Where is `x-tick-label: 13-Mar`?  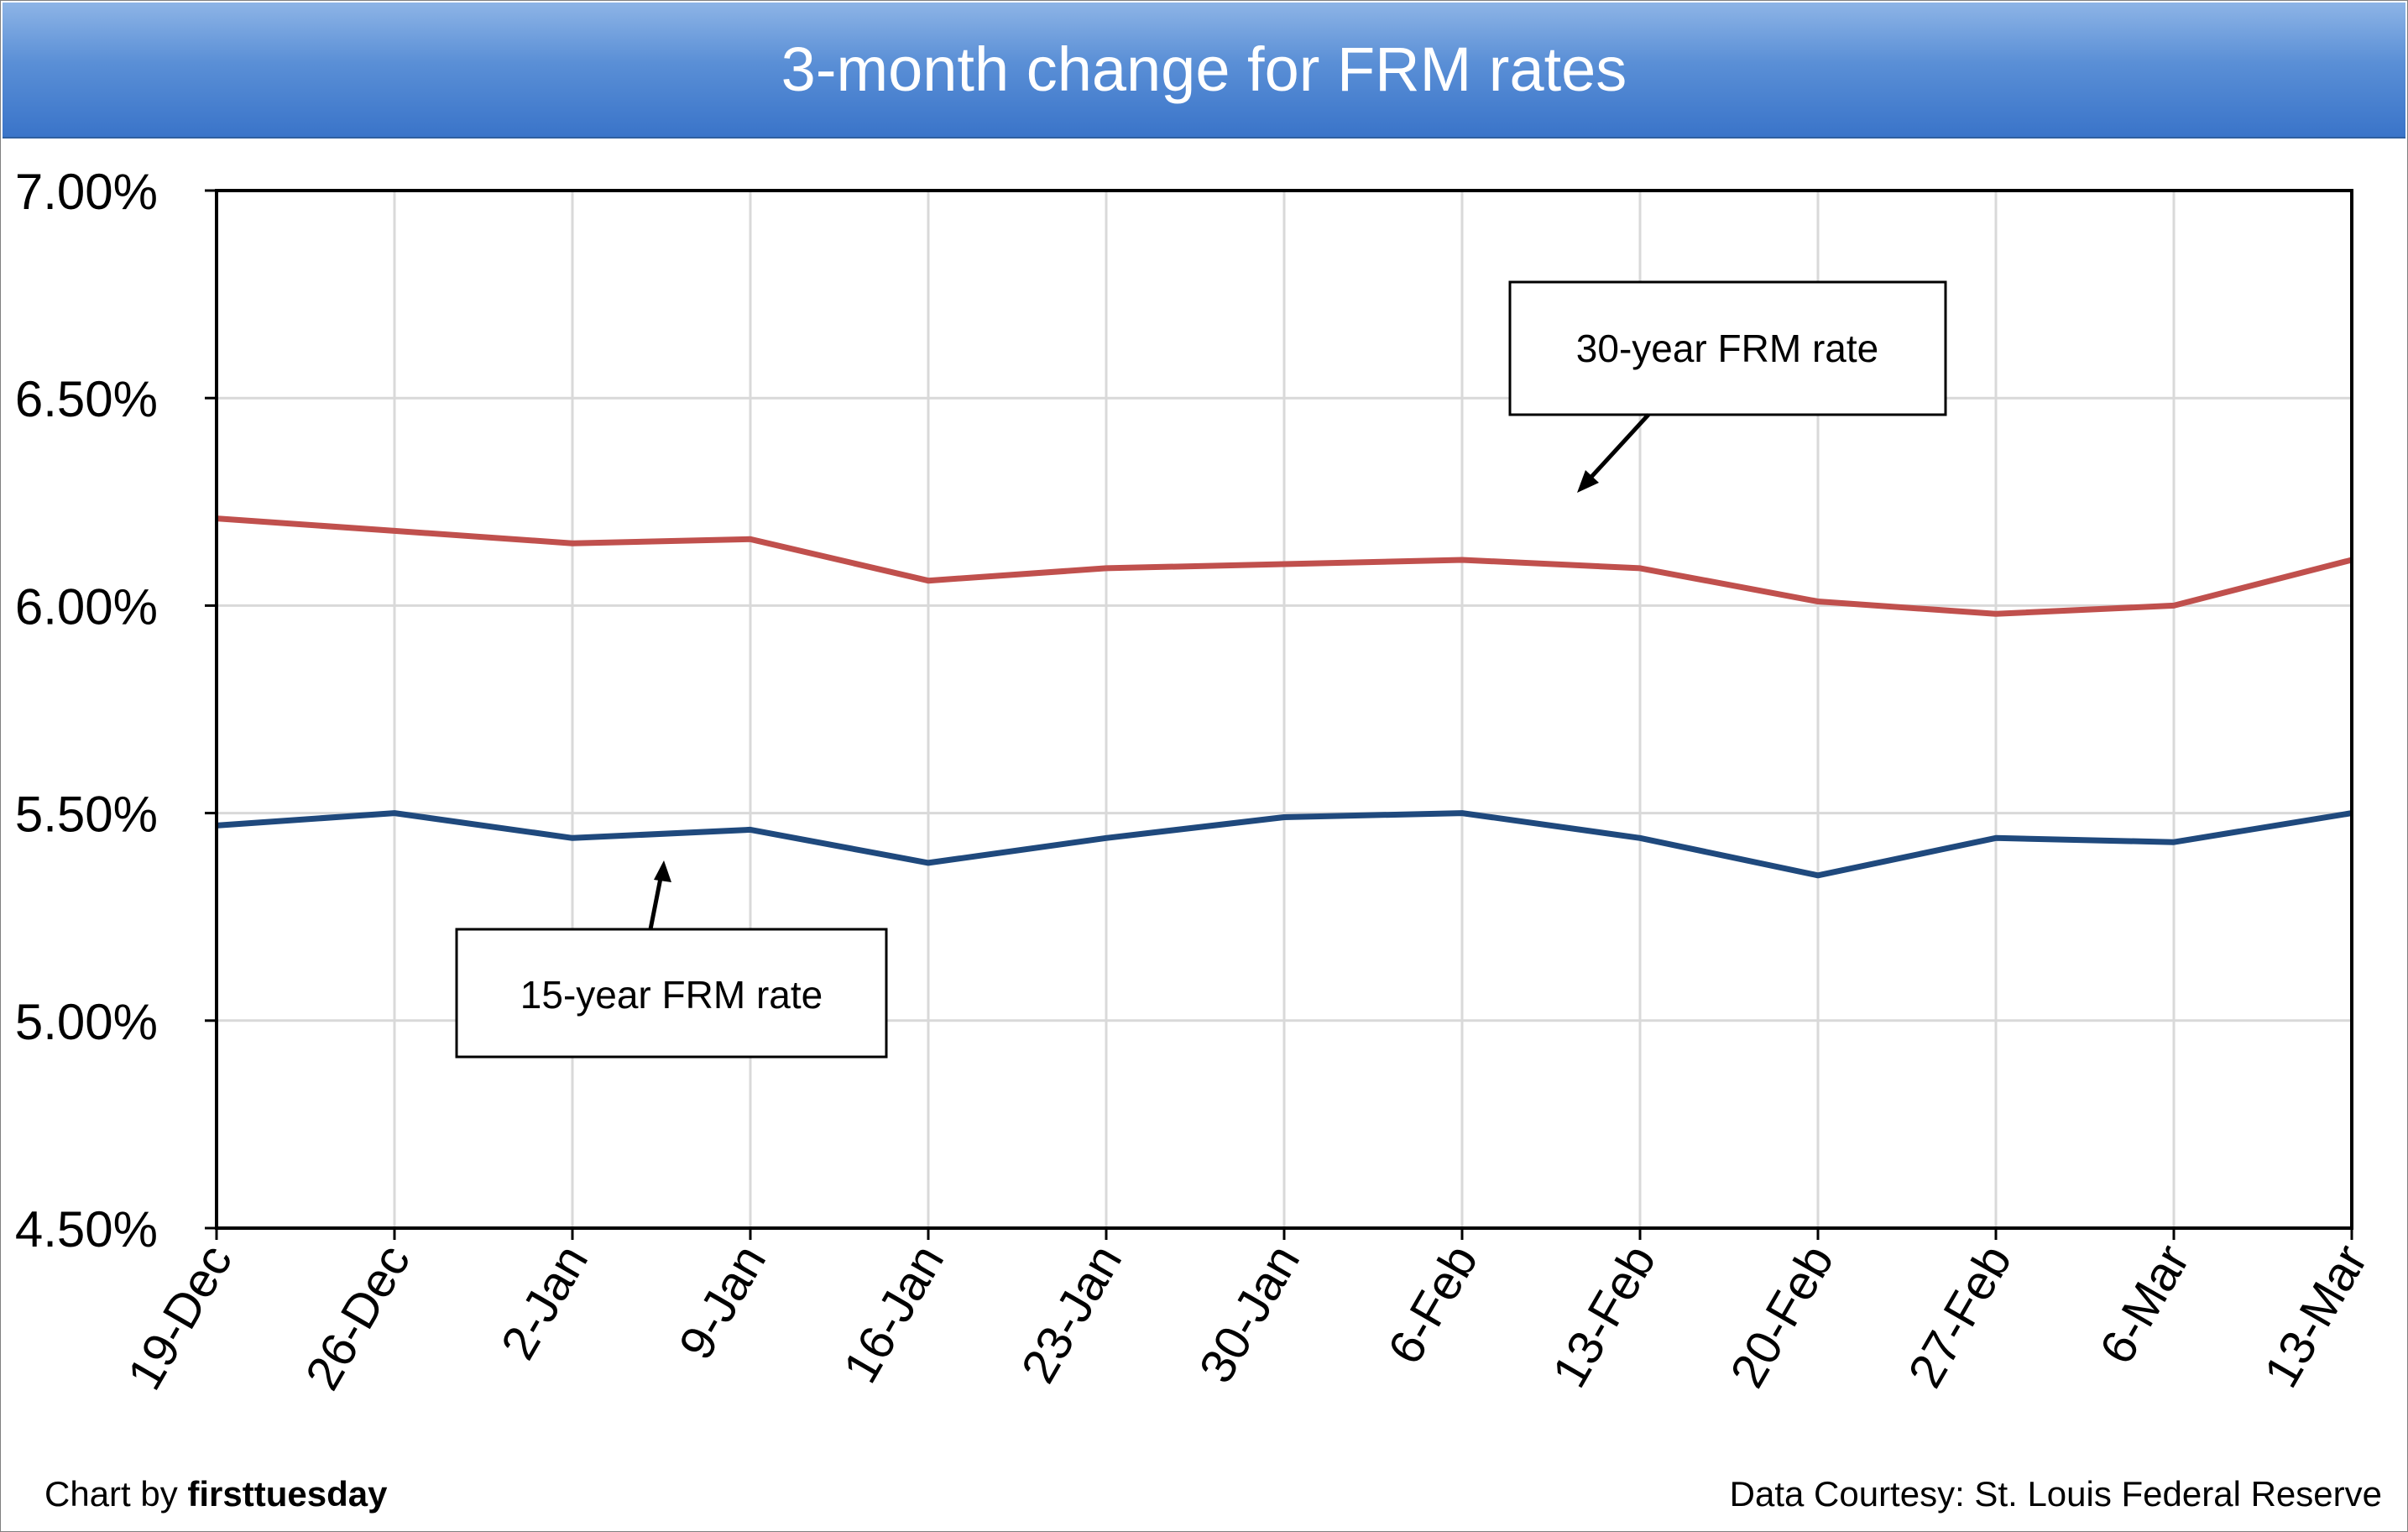
x-tick-label: 13-Mar is located at coordinates (2316, 1316).